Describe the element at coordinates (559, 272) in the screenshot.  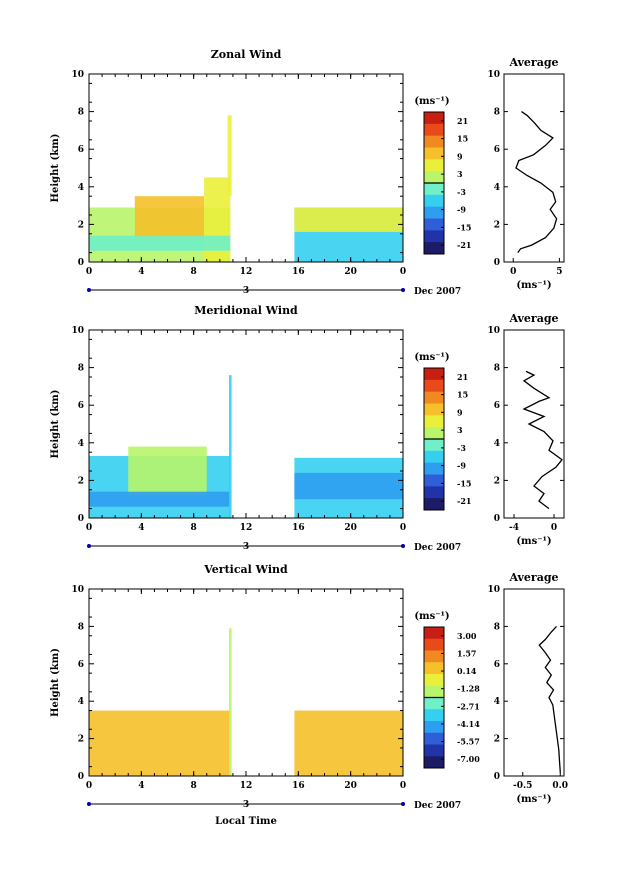
I see `avg-x-tick-label: 5` at that location.